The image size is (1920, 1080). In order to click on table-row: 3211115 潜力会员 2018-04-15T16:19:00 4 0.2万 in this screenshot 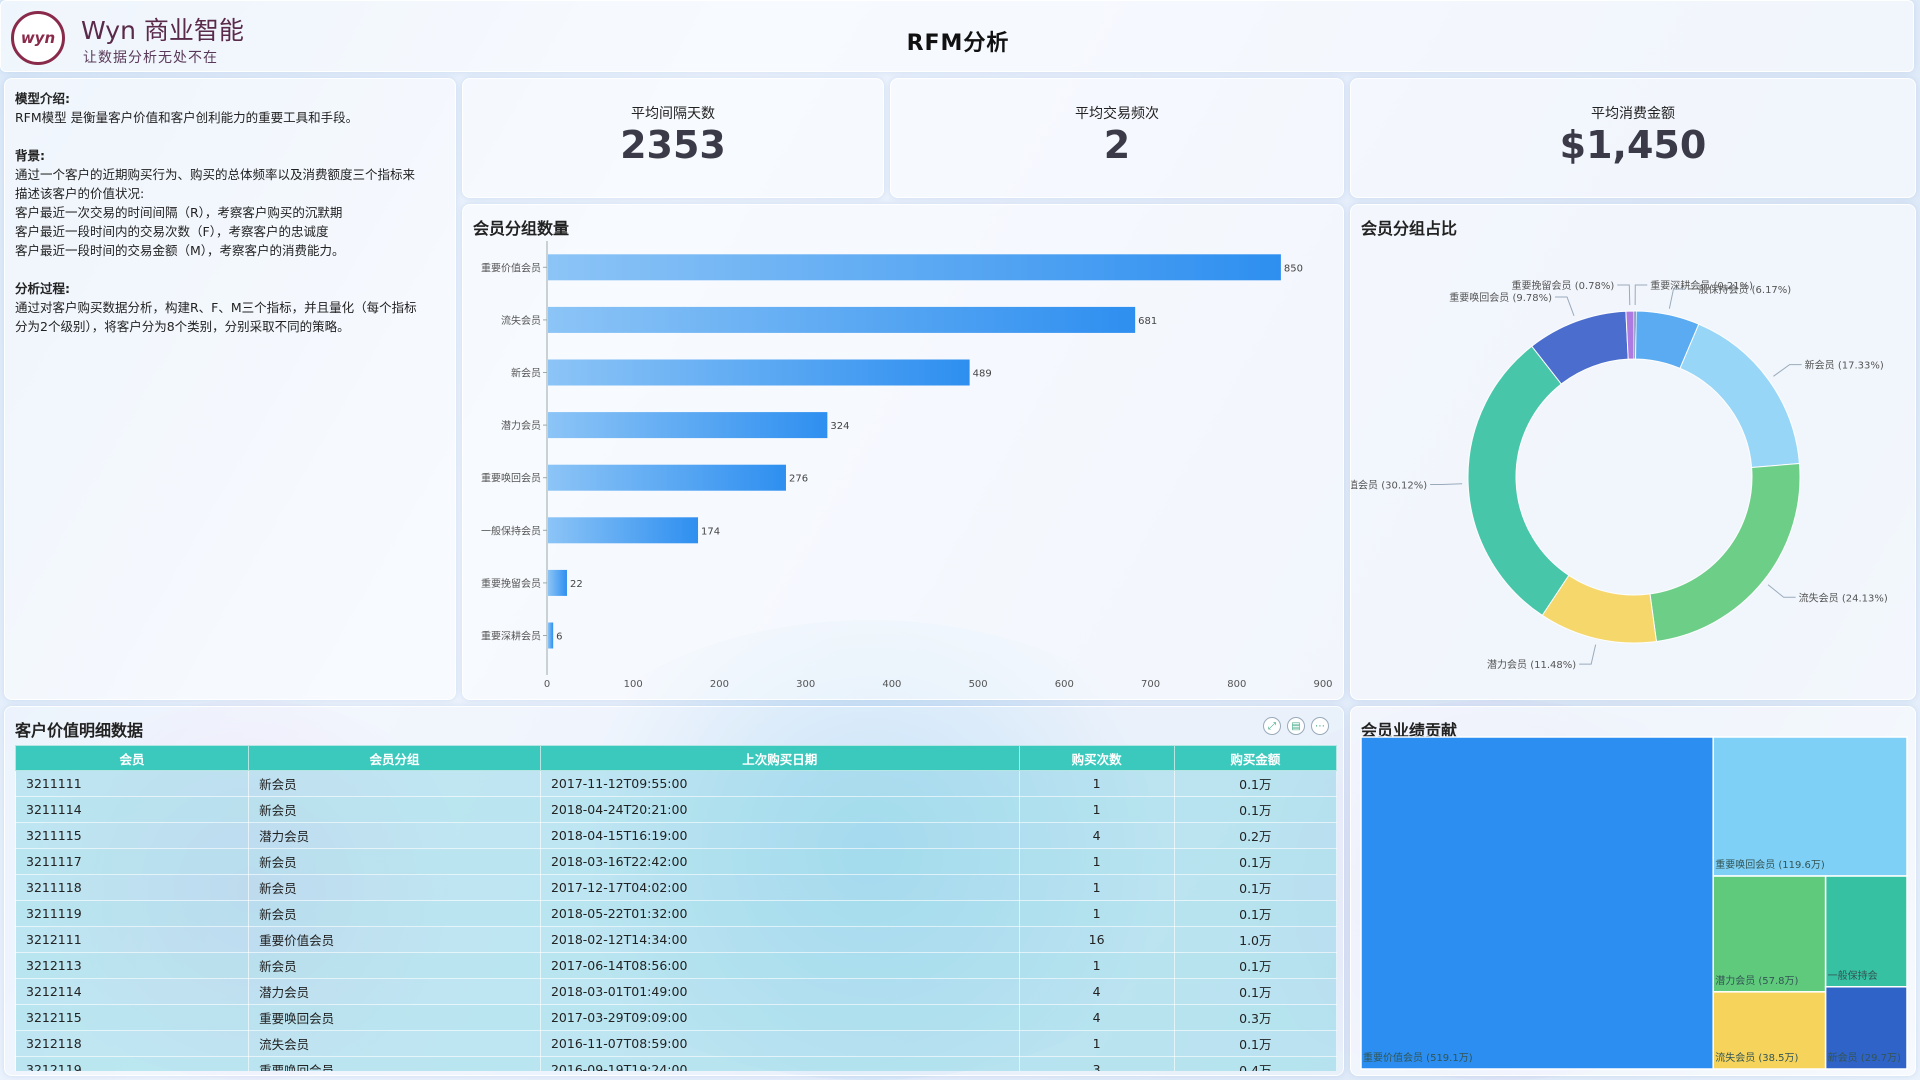, I will do `click(676, 835)`.